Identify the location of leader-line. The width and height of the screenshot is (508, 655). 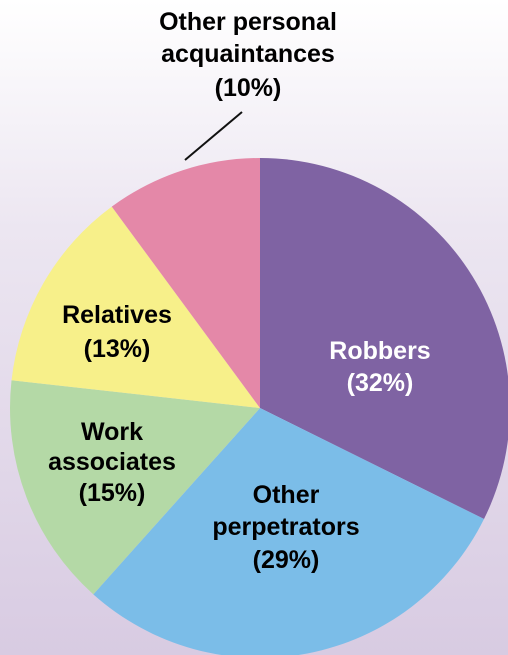
(213, 136).